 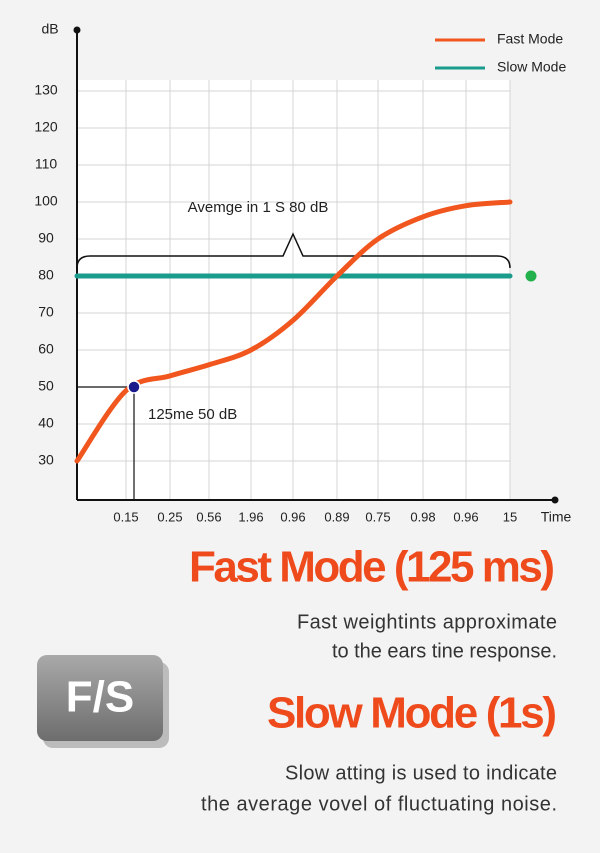 What do you see at coordinates (377, 516) in the screenshot?
I see `x-tick-label: 0.75` at bounding box center [377, 516].